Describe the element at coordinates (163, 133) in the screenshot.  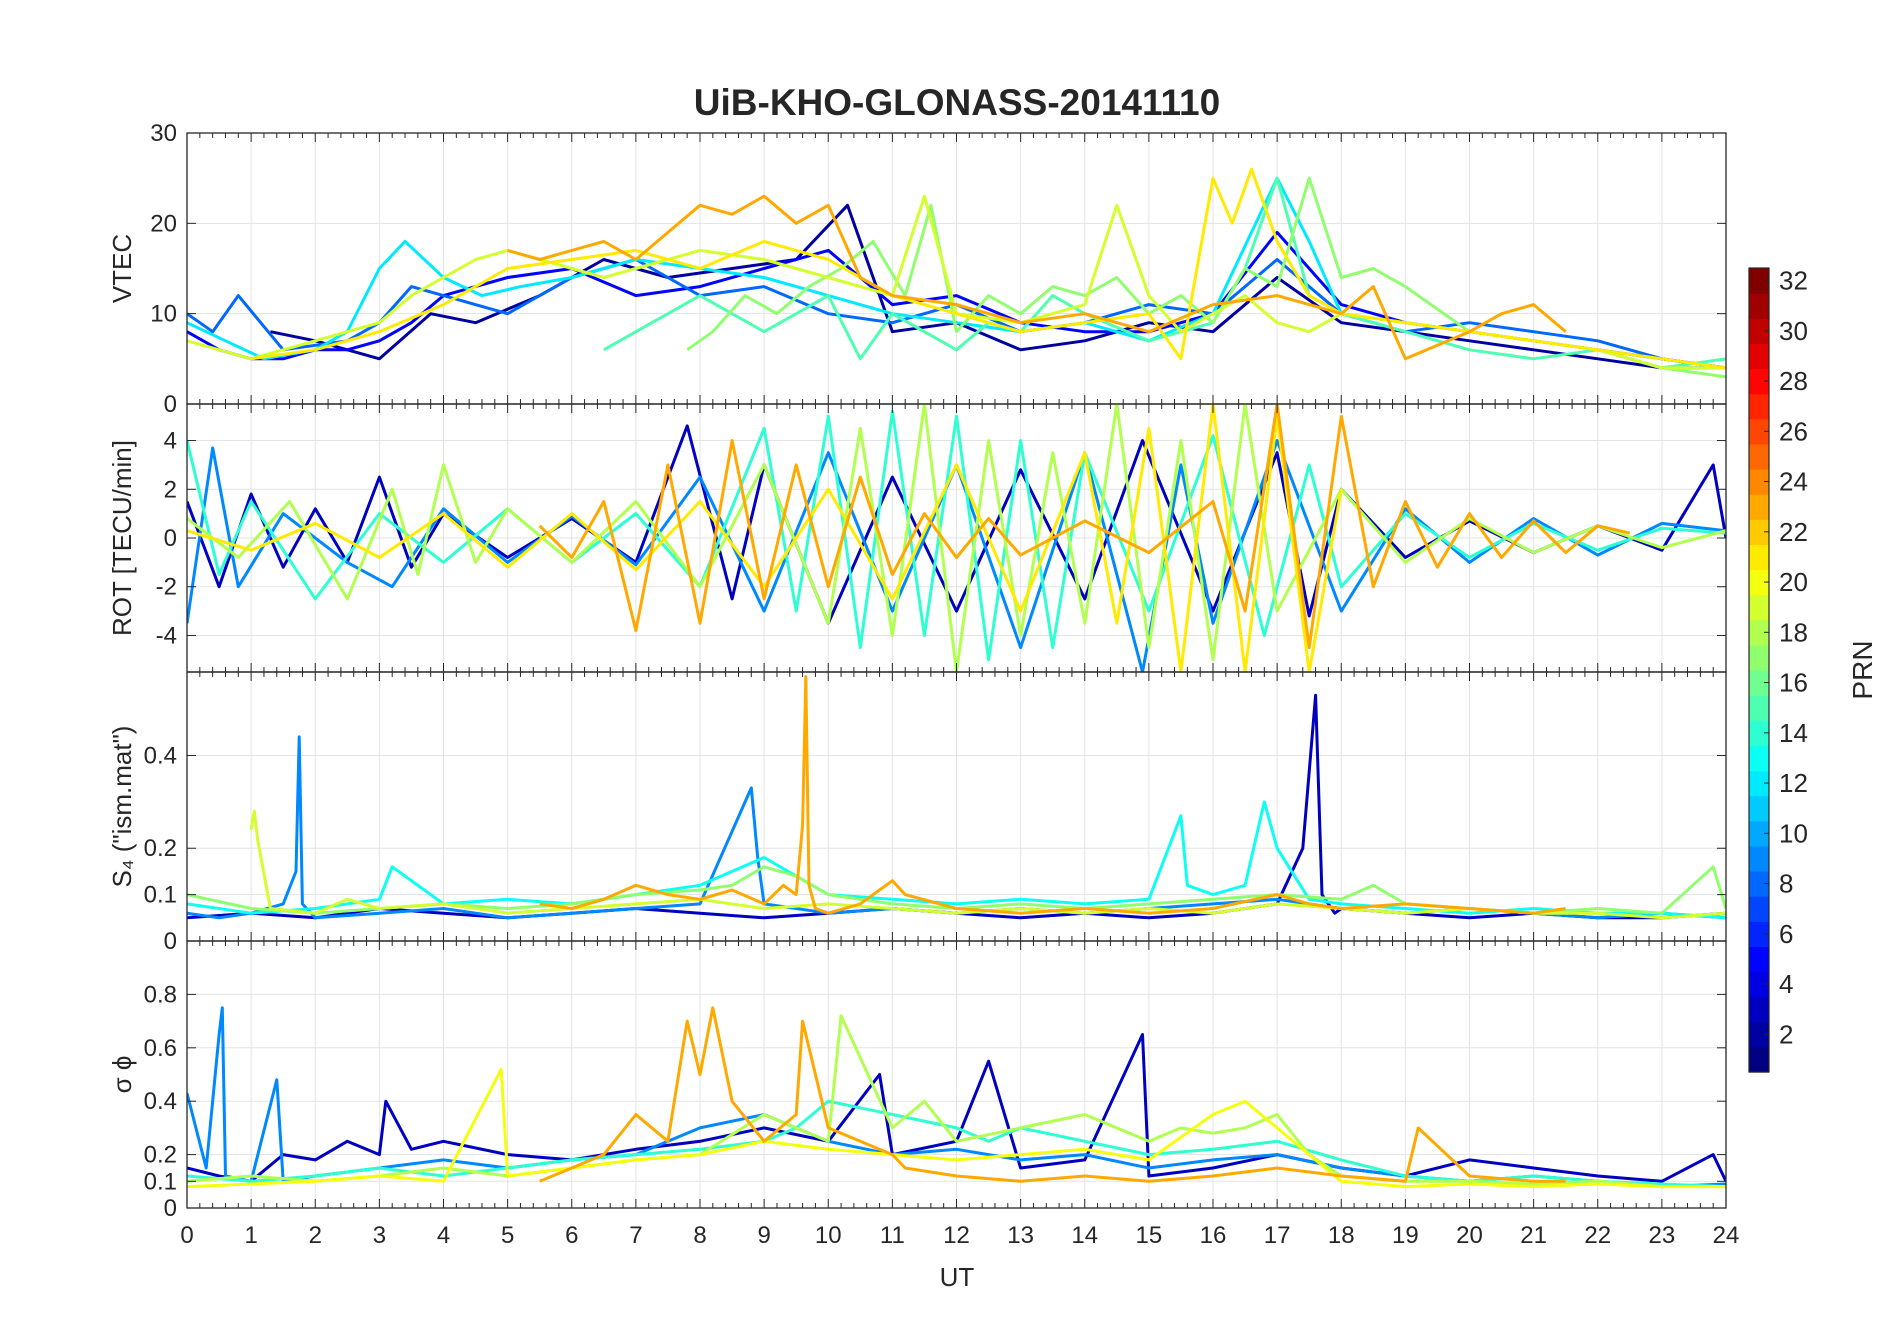
I see `y-tick-label: 30` at that location.